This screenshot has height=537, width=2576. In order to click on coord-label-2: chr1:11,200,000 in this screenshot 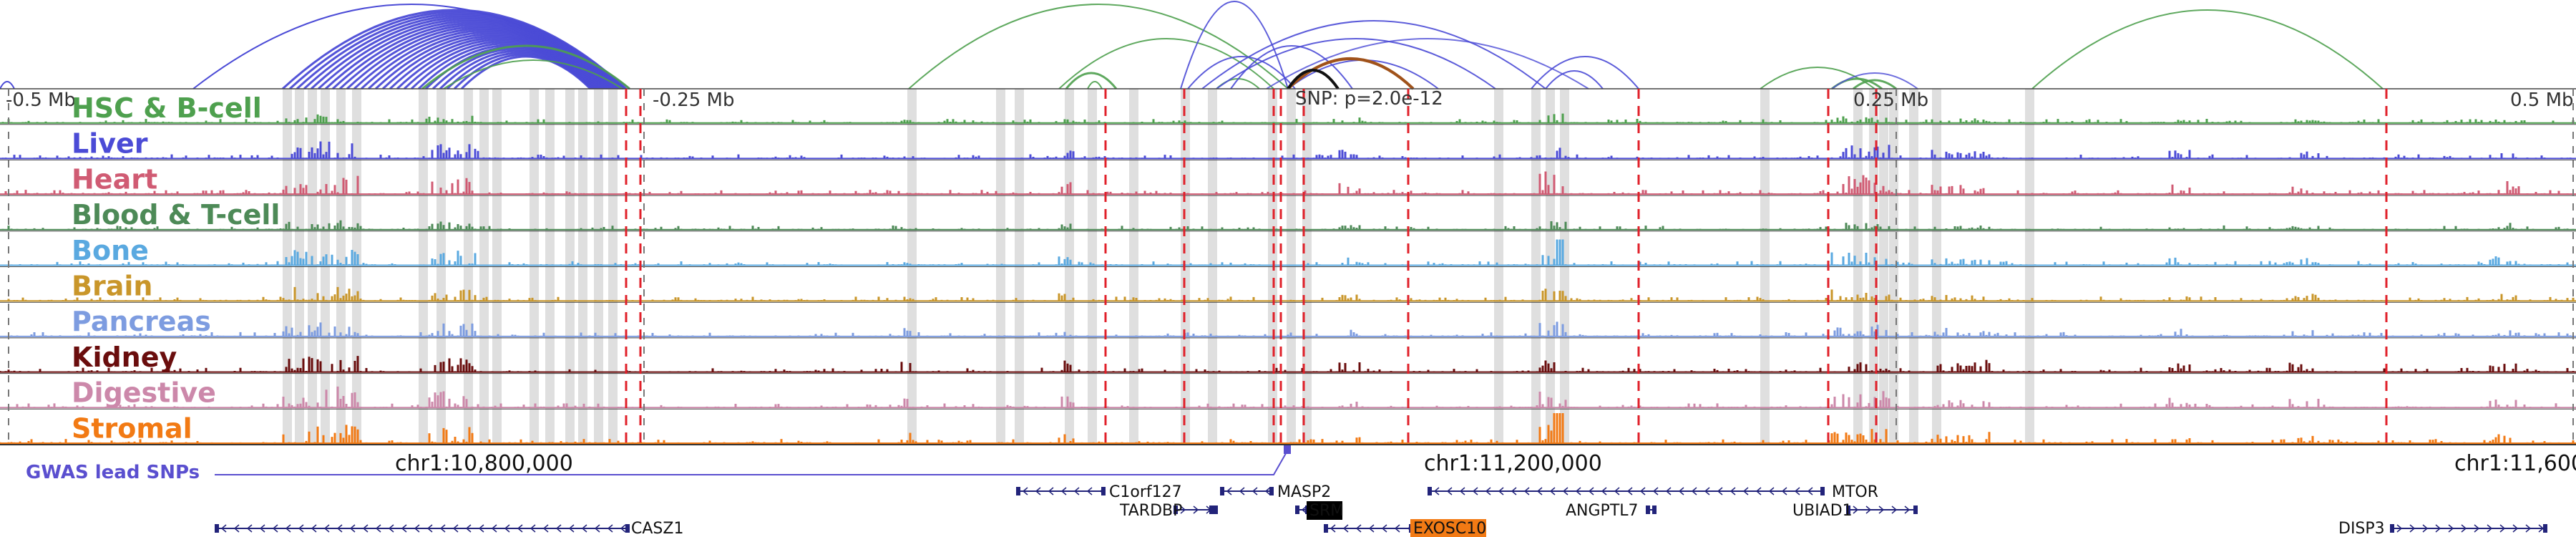, I will do `click(1513, 463)`.